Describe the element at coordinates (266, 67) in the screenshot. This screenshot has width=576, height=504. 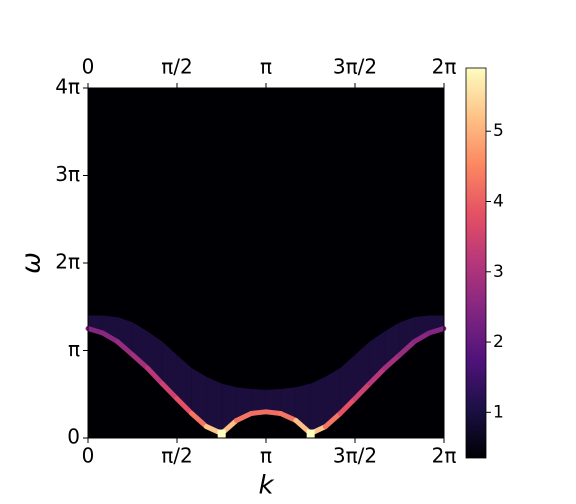
I see `x-tick-label-top: π` at that location.